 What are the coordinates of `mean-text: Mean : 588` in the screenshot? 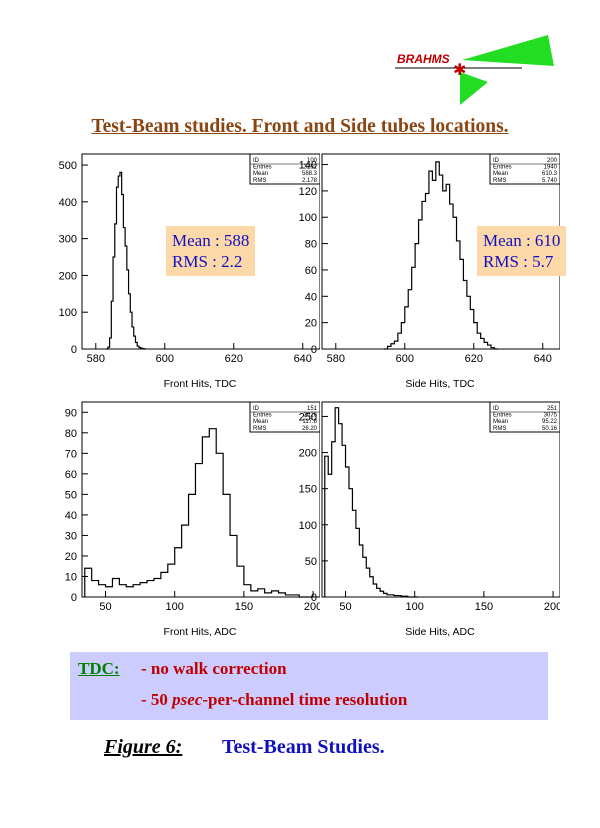 It's located at (211, 240).